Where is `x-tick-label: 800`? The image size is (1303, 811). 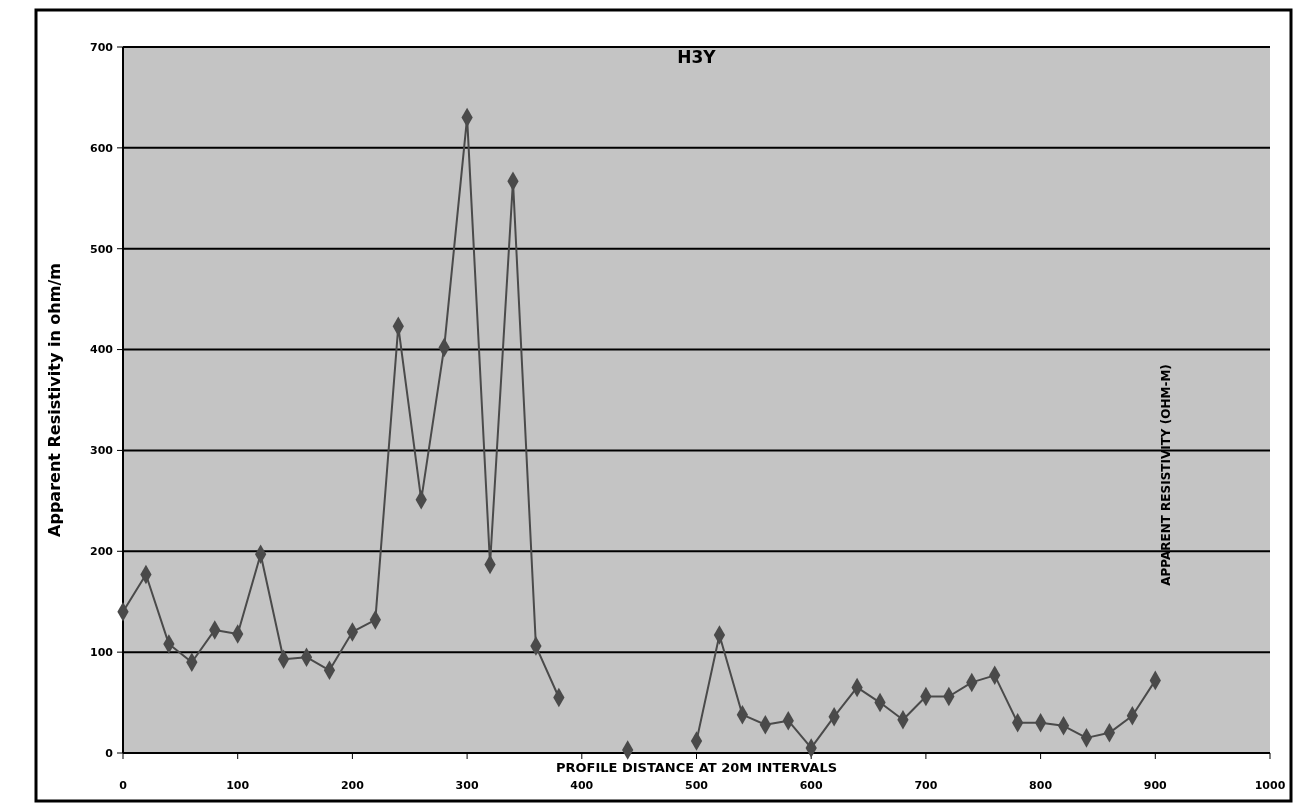
x-tick-label: 800 is located at coordinates (1041, 785).